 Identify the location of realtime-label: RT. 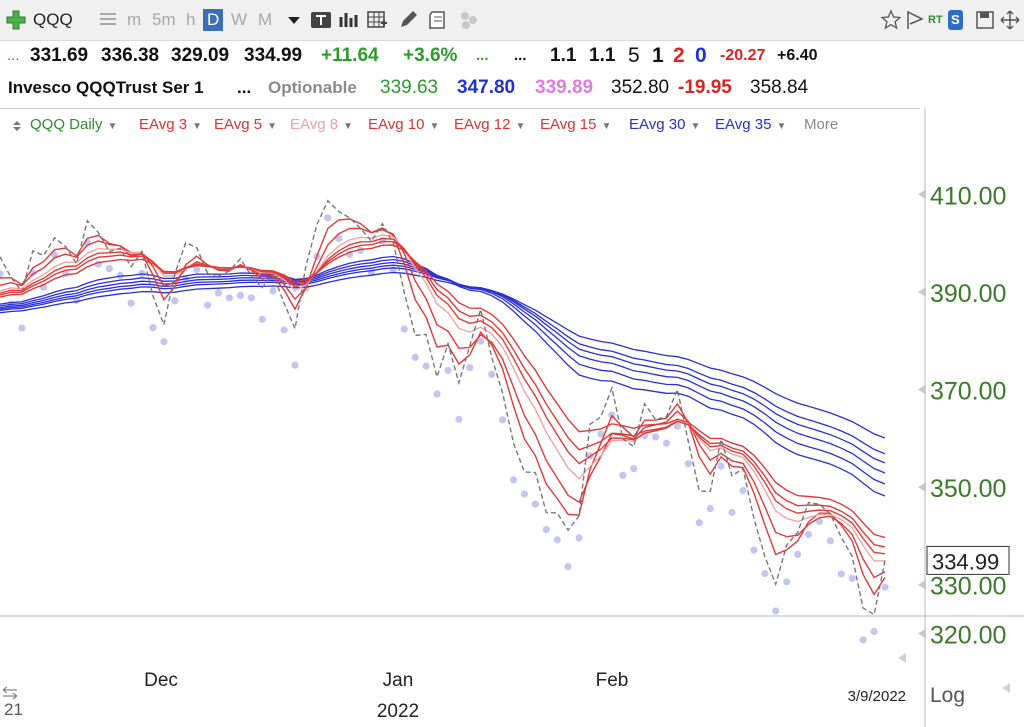
(935, 20).